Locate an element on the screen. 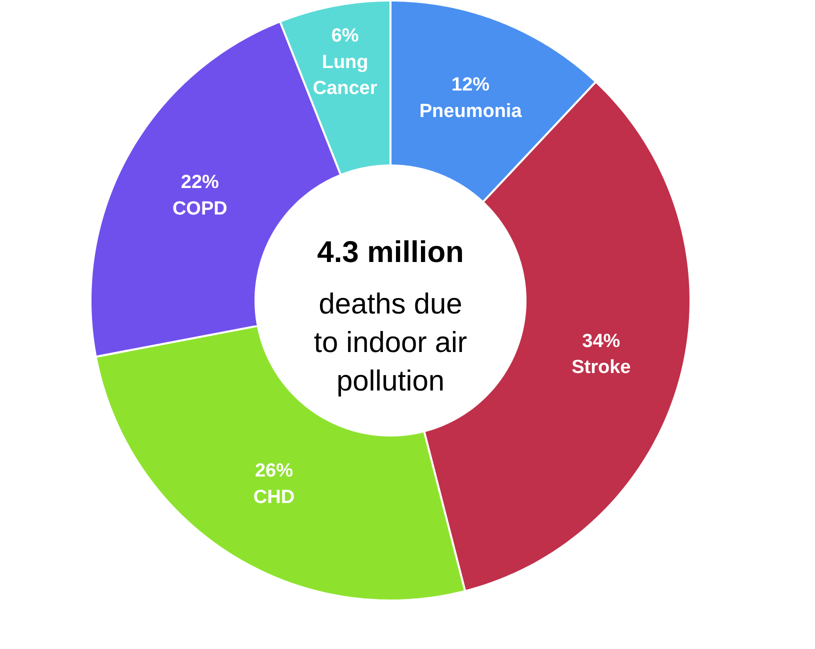 The image size is (815, 649). text: deaths due to indoor air pollution is located at coordinates (391, 343).